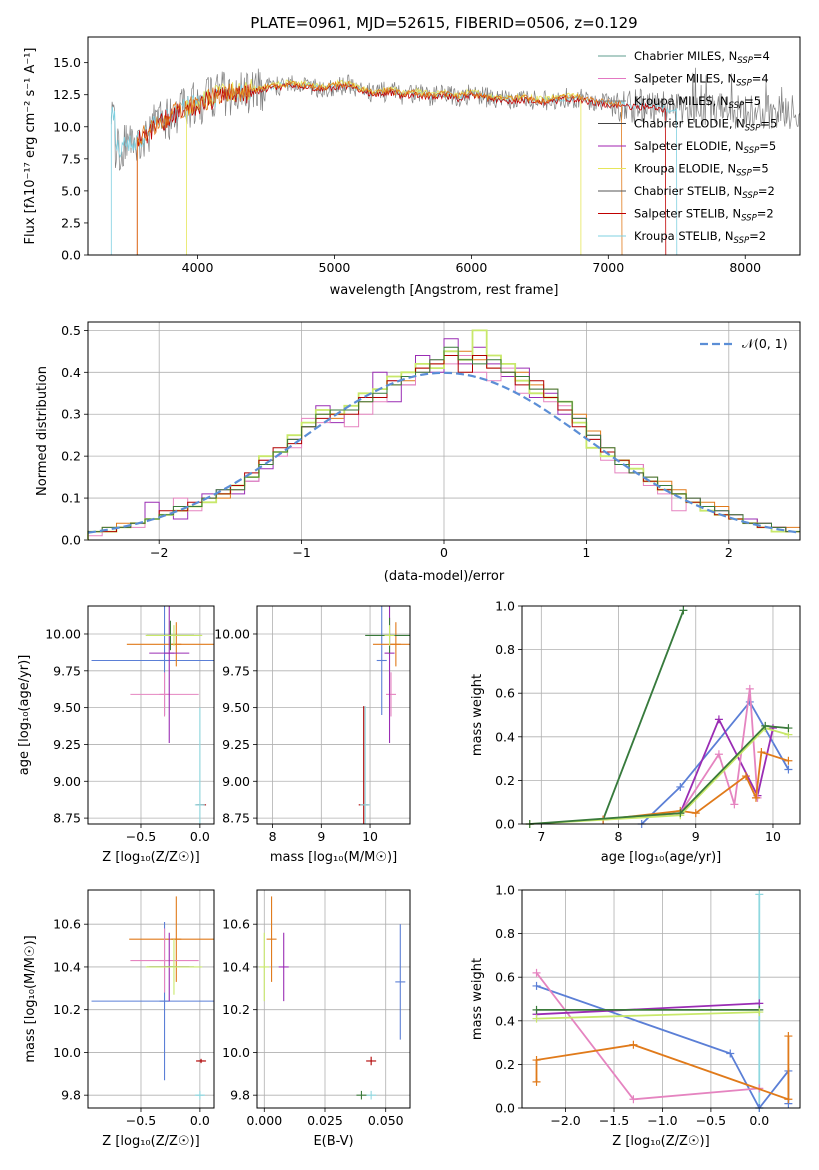  Describe the element at coordinates (150, 857) in the screenshot. I see `x-axis-label: Z [log₁₀(Z/Z☉)]` at that location.